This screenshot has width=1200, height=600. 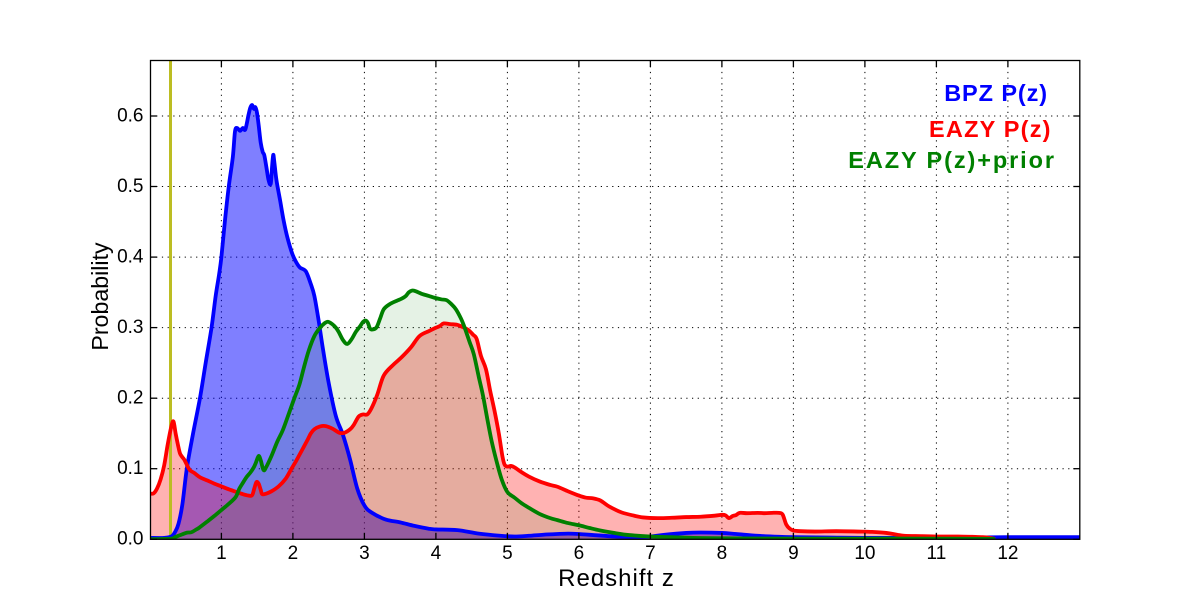 What do you see at coordinates (130, 327) in the screenshot?
I see `svg-text: 0.3` at bounding box center [130, 327].